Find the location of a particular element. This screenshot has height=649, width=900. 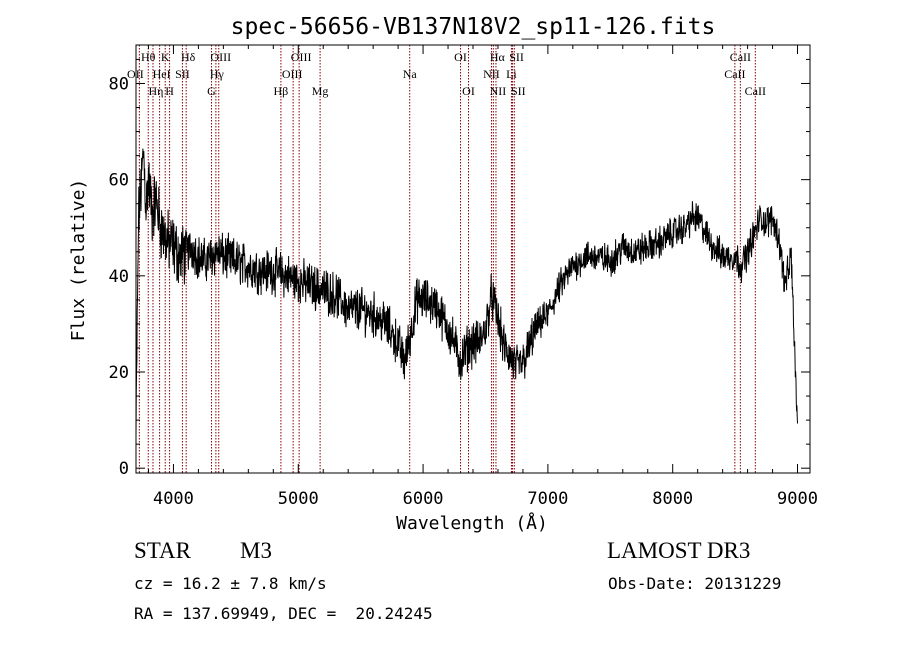

chart-title: spec-56656-VB137N18V2_sp11-126.fits is located at coordinates (473, 27).